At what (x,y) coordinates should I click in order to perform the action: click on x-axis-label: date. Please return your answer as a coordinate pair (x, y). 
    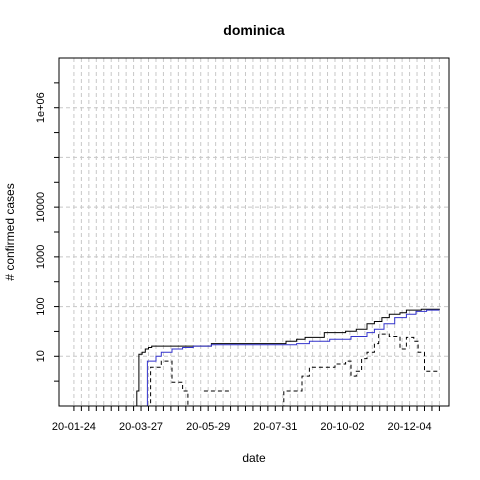
    Looking at the image, I should click on (254, 458).